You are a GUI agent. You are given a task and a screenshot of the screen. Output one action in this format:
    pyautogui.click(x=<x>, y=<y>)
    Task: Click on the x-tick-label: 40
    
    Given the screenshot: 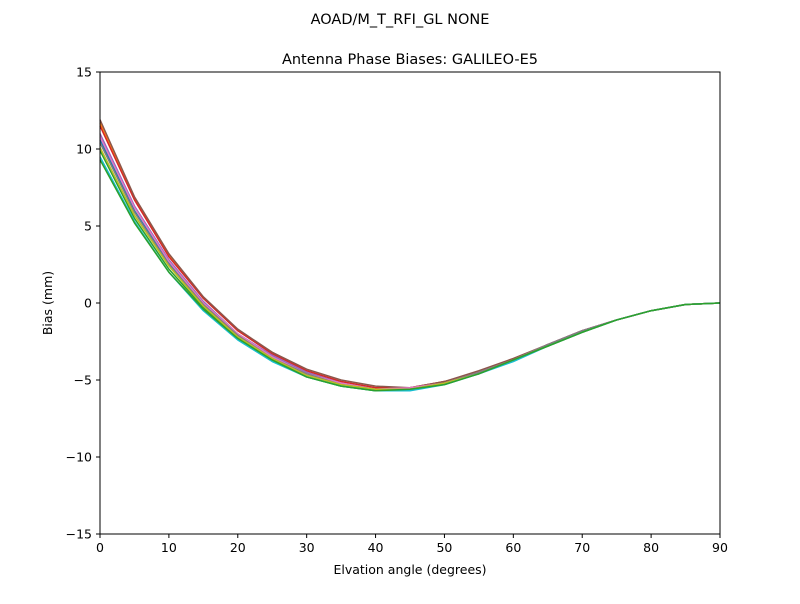 What is the action you would take?
    pyautogui.click(x=376, y=547)
    